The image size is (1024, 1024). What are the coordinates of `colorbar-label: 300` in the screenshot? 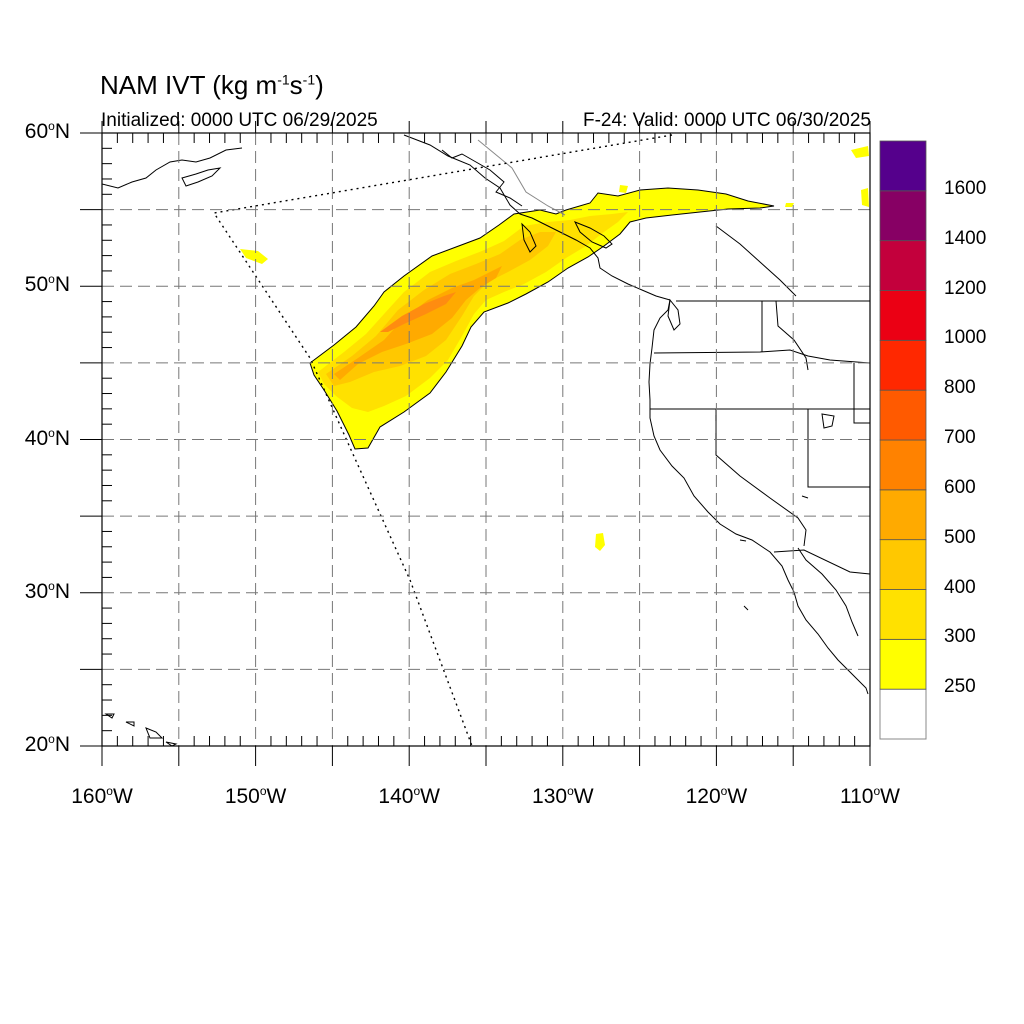 It's located at (960, 637).